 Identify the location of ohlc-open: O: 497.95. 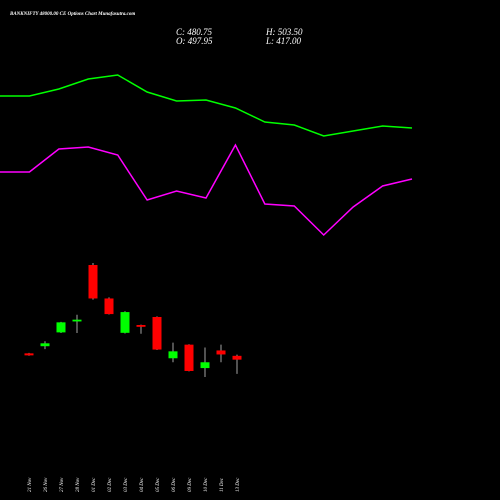
(194, 41).